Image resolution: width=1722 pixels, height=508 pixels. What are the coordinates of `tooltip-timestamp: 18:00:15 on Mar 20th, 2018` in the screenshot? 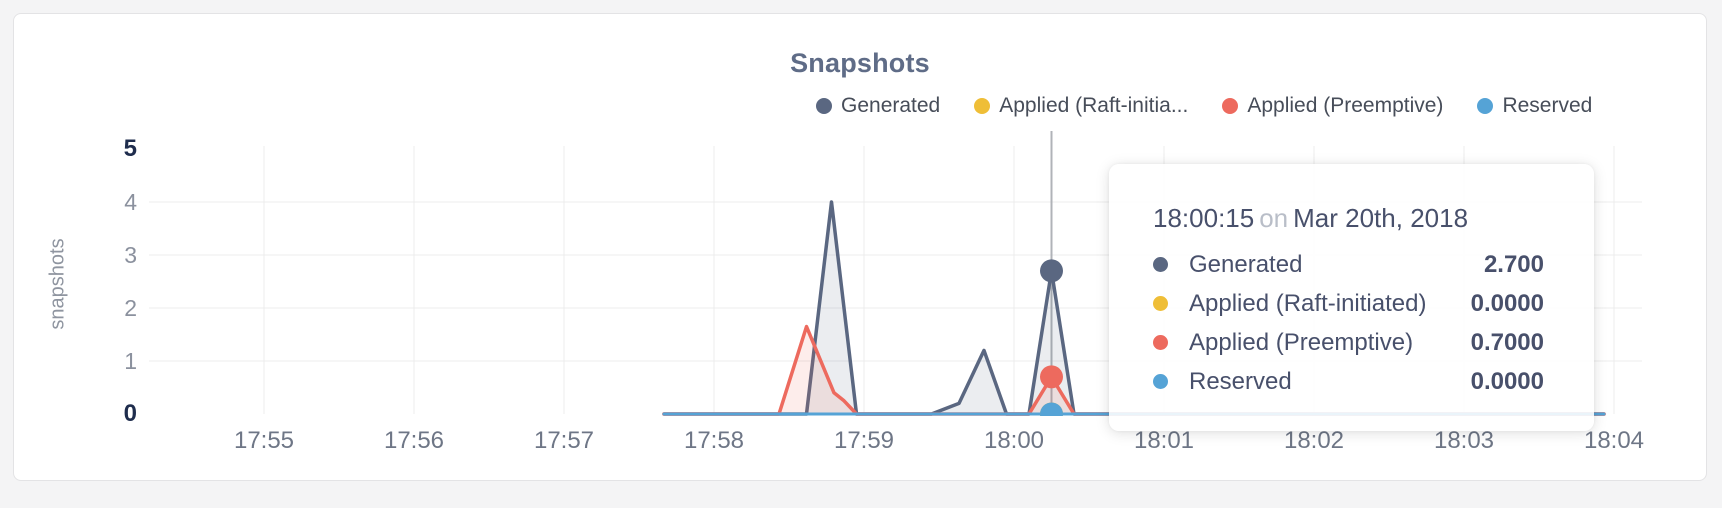 It's located at (1348, 218).